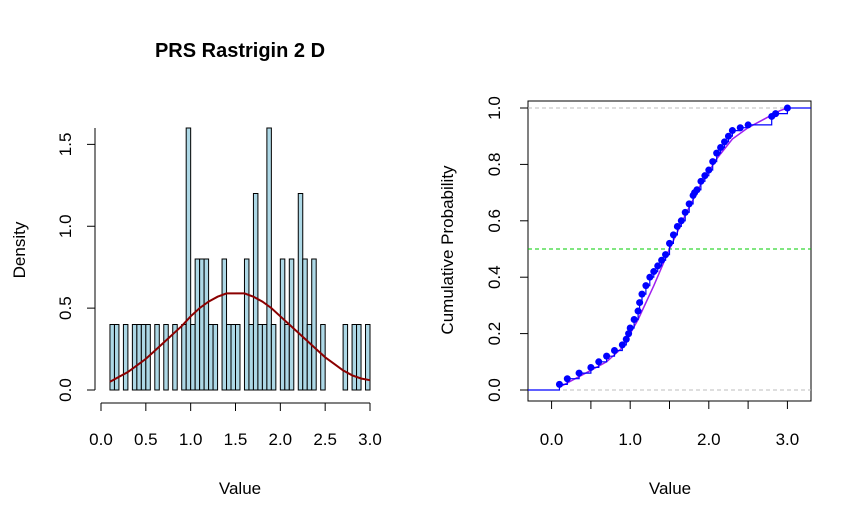 The image size is (862, 525). What do you see at coordinates (494, 390) in the screenshot?
I see `y-tick-label: 0.0` at bounding box center [494, 390].